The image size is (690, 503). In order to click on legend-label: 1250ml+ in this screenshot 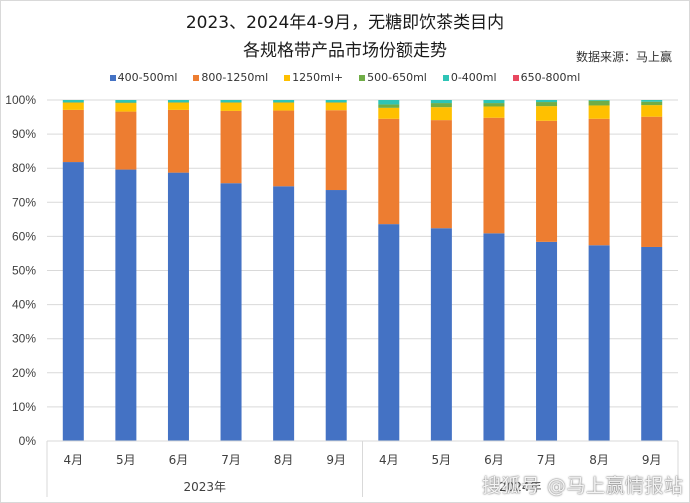, I will do `click(318, 77)`.